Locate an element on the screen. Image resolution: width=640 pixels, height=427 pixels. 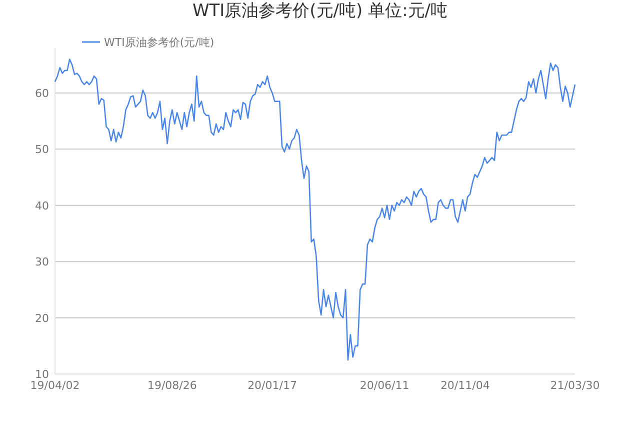
y-tick-label: 60 is located at coordinates (42, 93).